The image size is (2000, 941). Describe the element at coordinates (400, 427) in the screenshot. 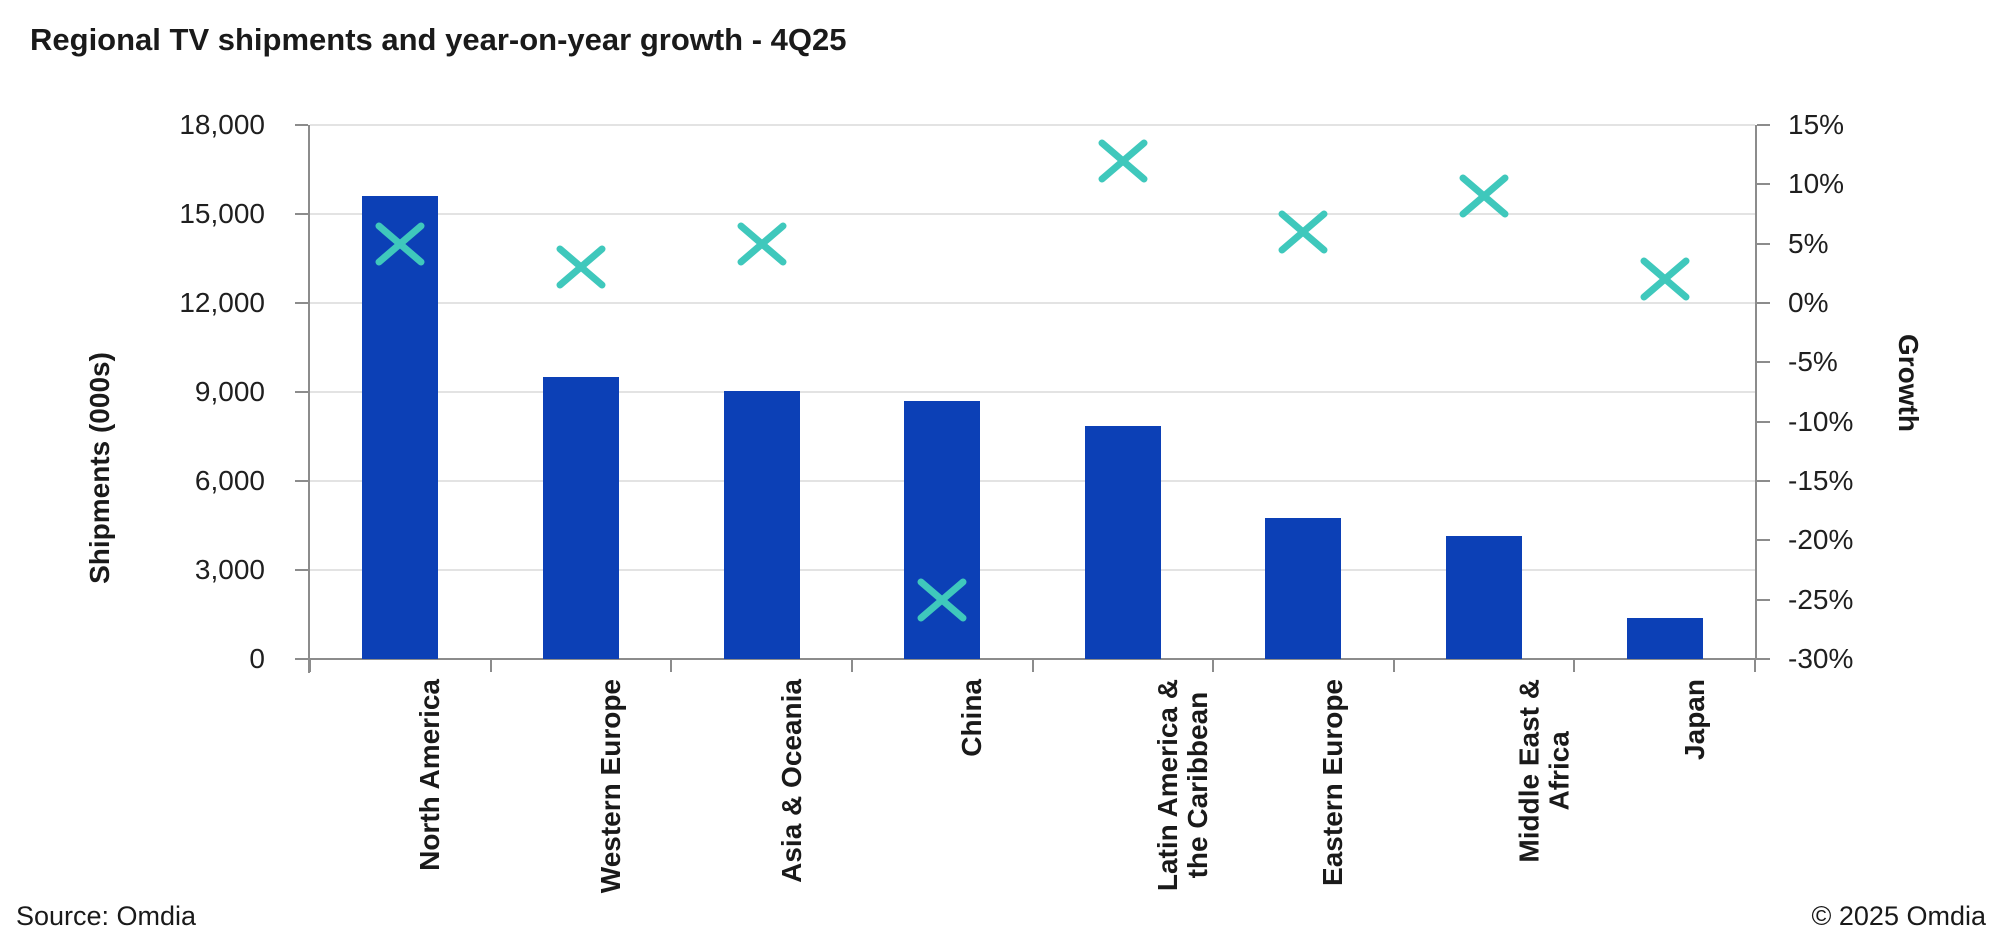

I see `bar-north-america` at that location.